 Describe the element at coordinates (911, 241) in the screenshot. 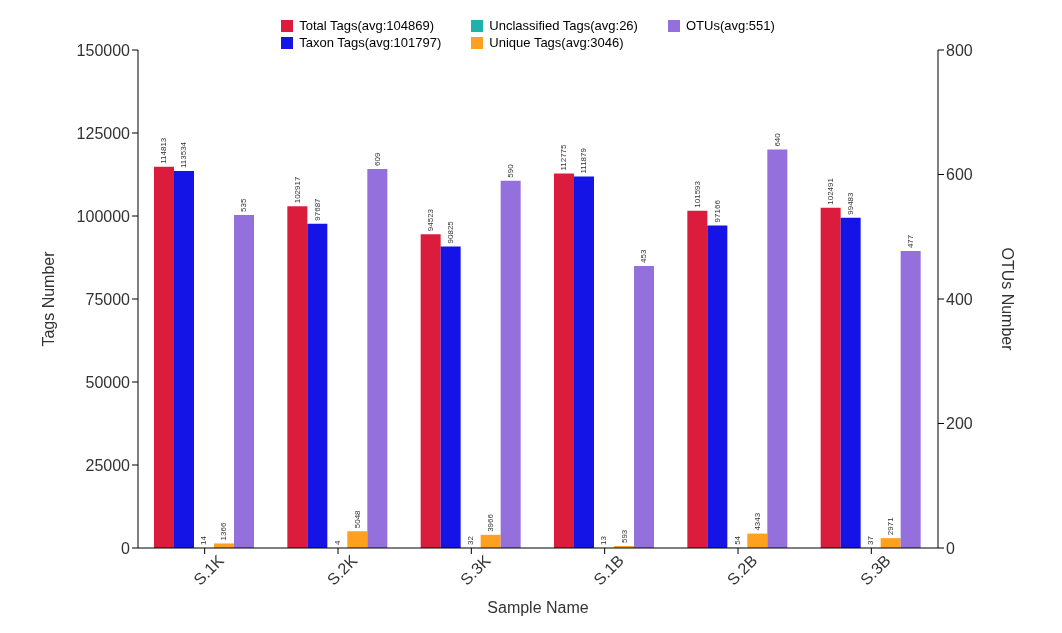

I see `data-label: 477` at that location.